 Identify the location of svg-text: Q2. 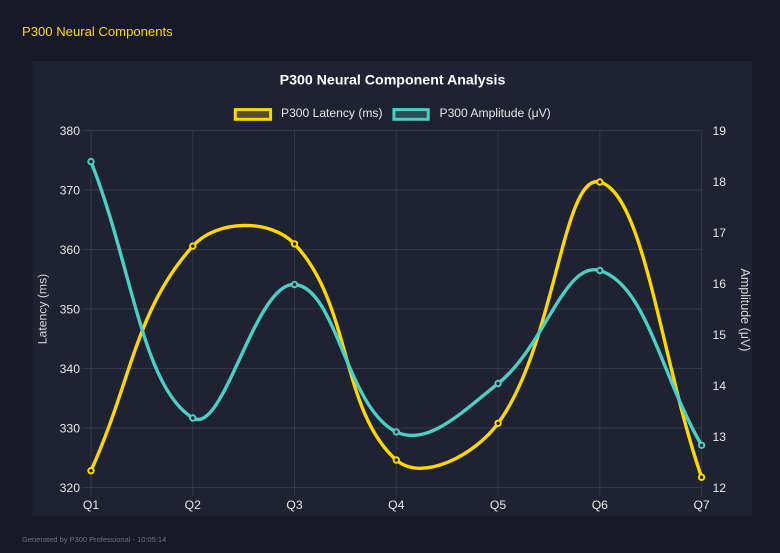
(193, 505).